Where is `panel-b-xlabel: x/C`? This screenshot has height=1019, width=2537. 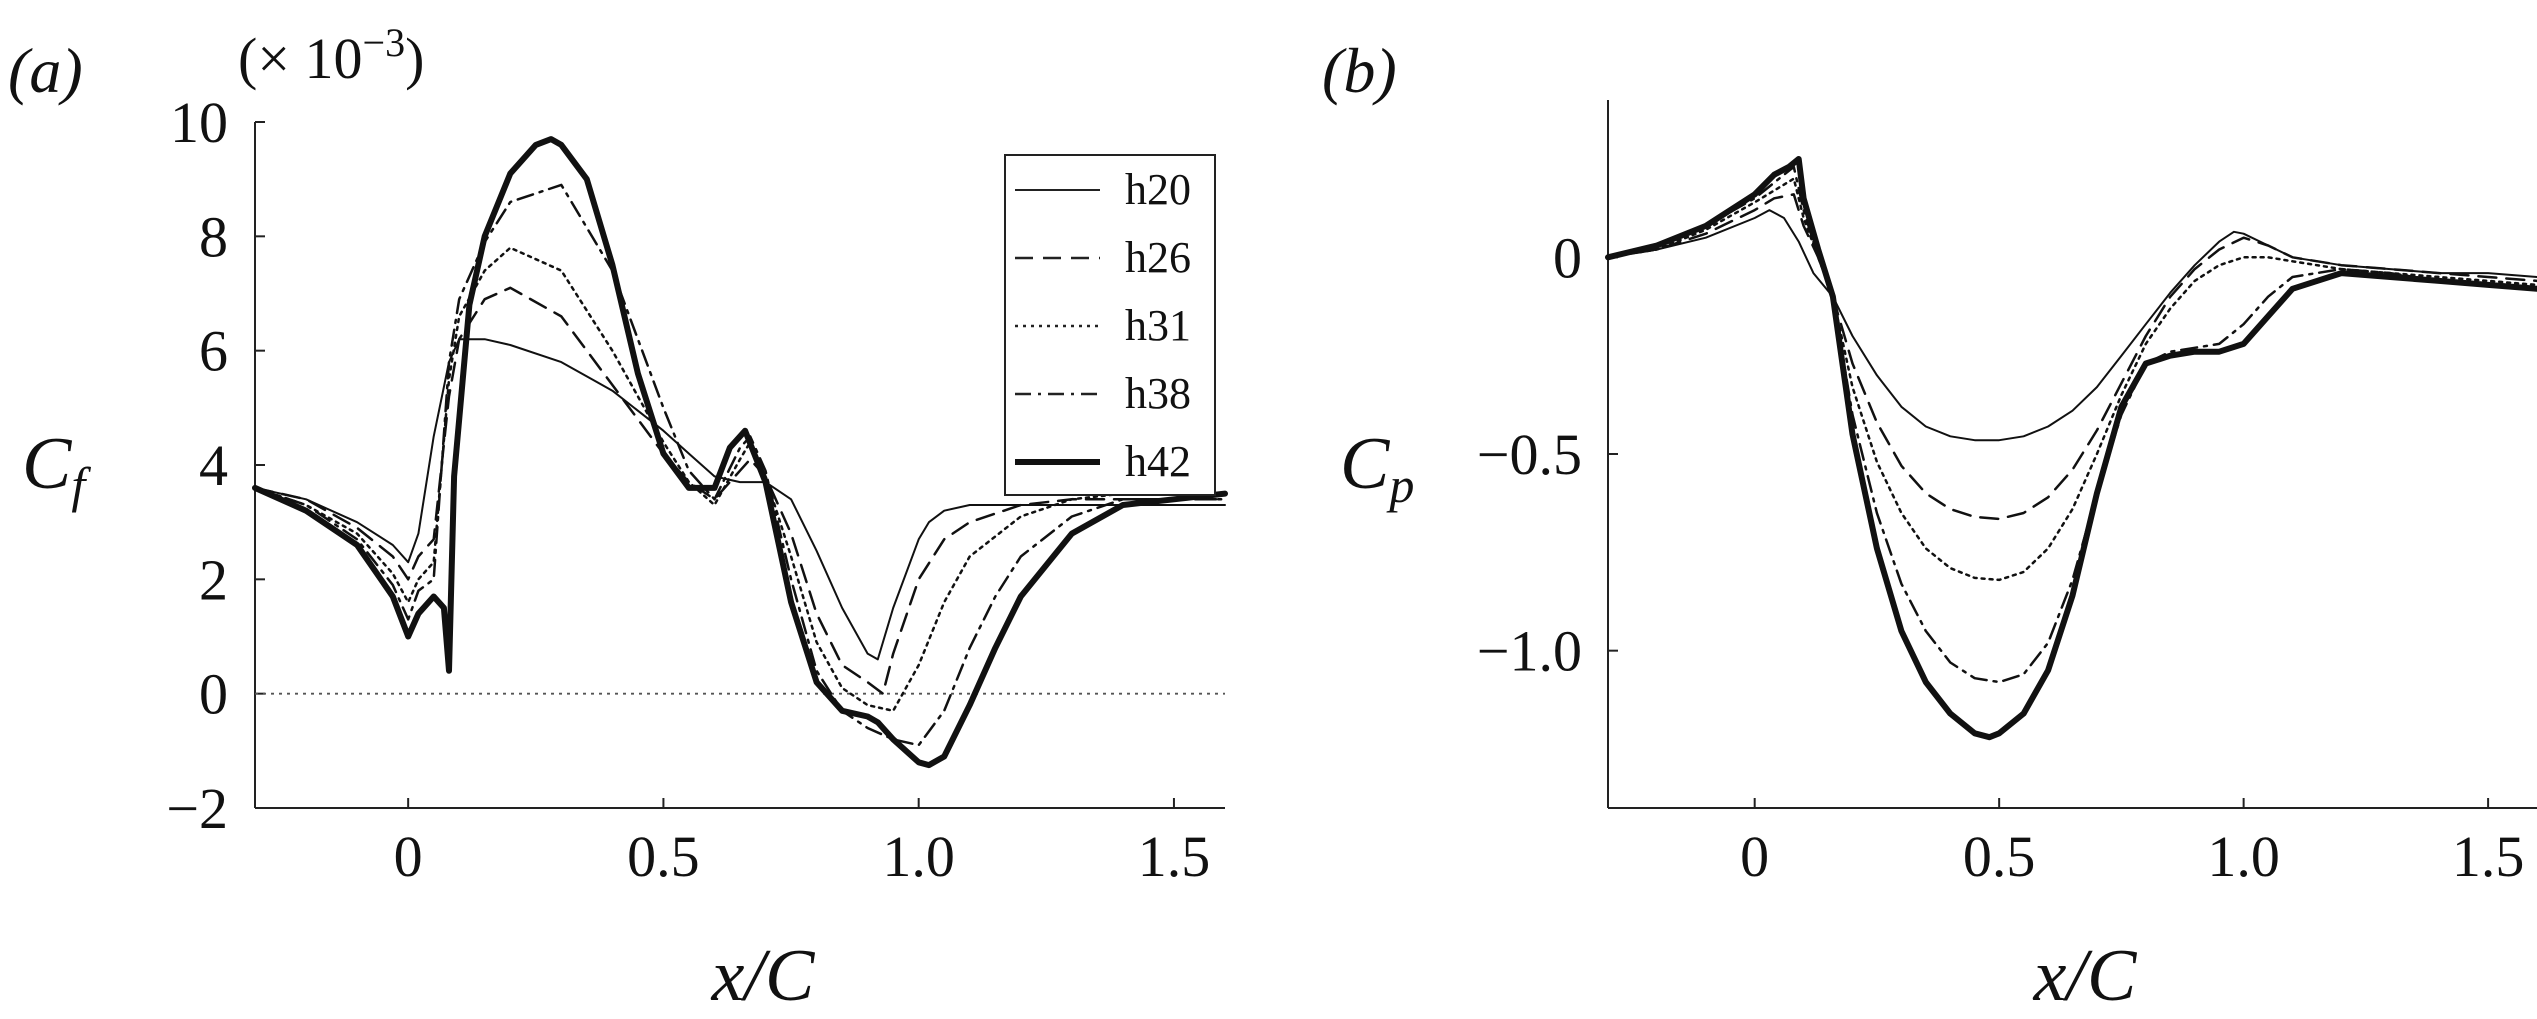
panel-b-xlabel: x/C is located at coordinates (2085, 976).